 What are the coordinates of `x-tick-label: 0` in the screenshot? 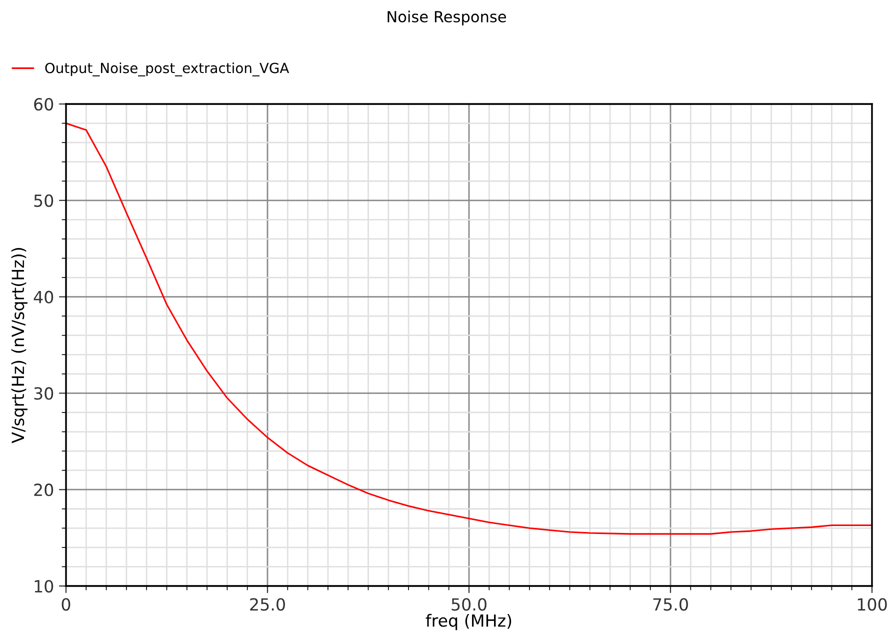 It's located at (66, 604).